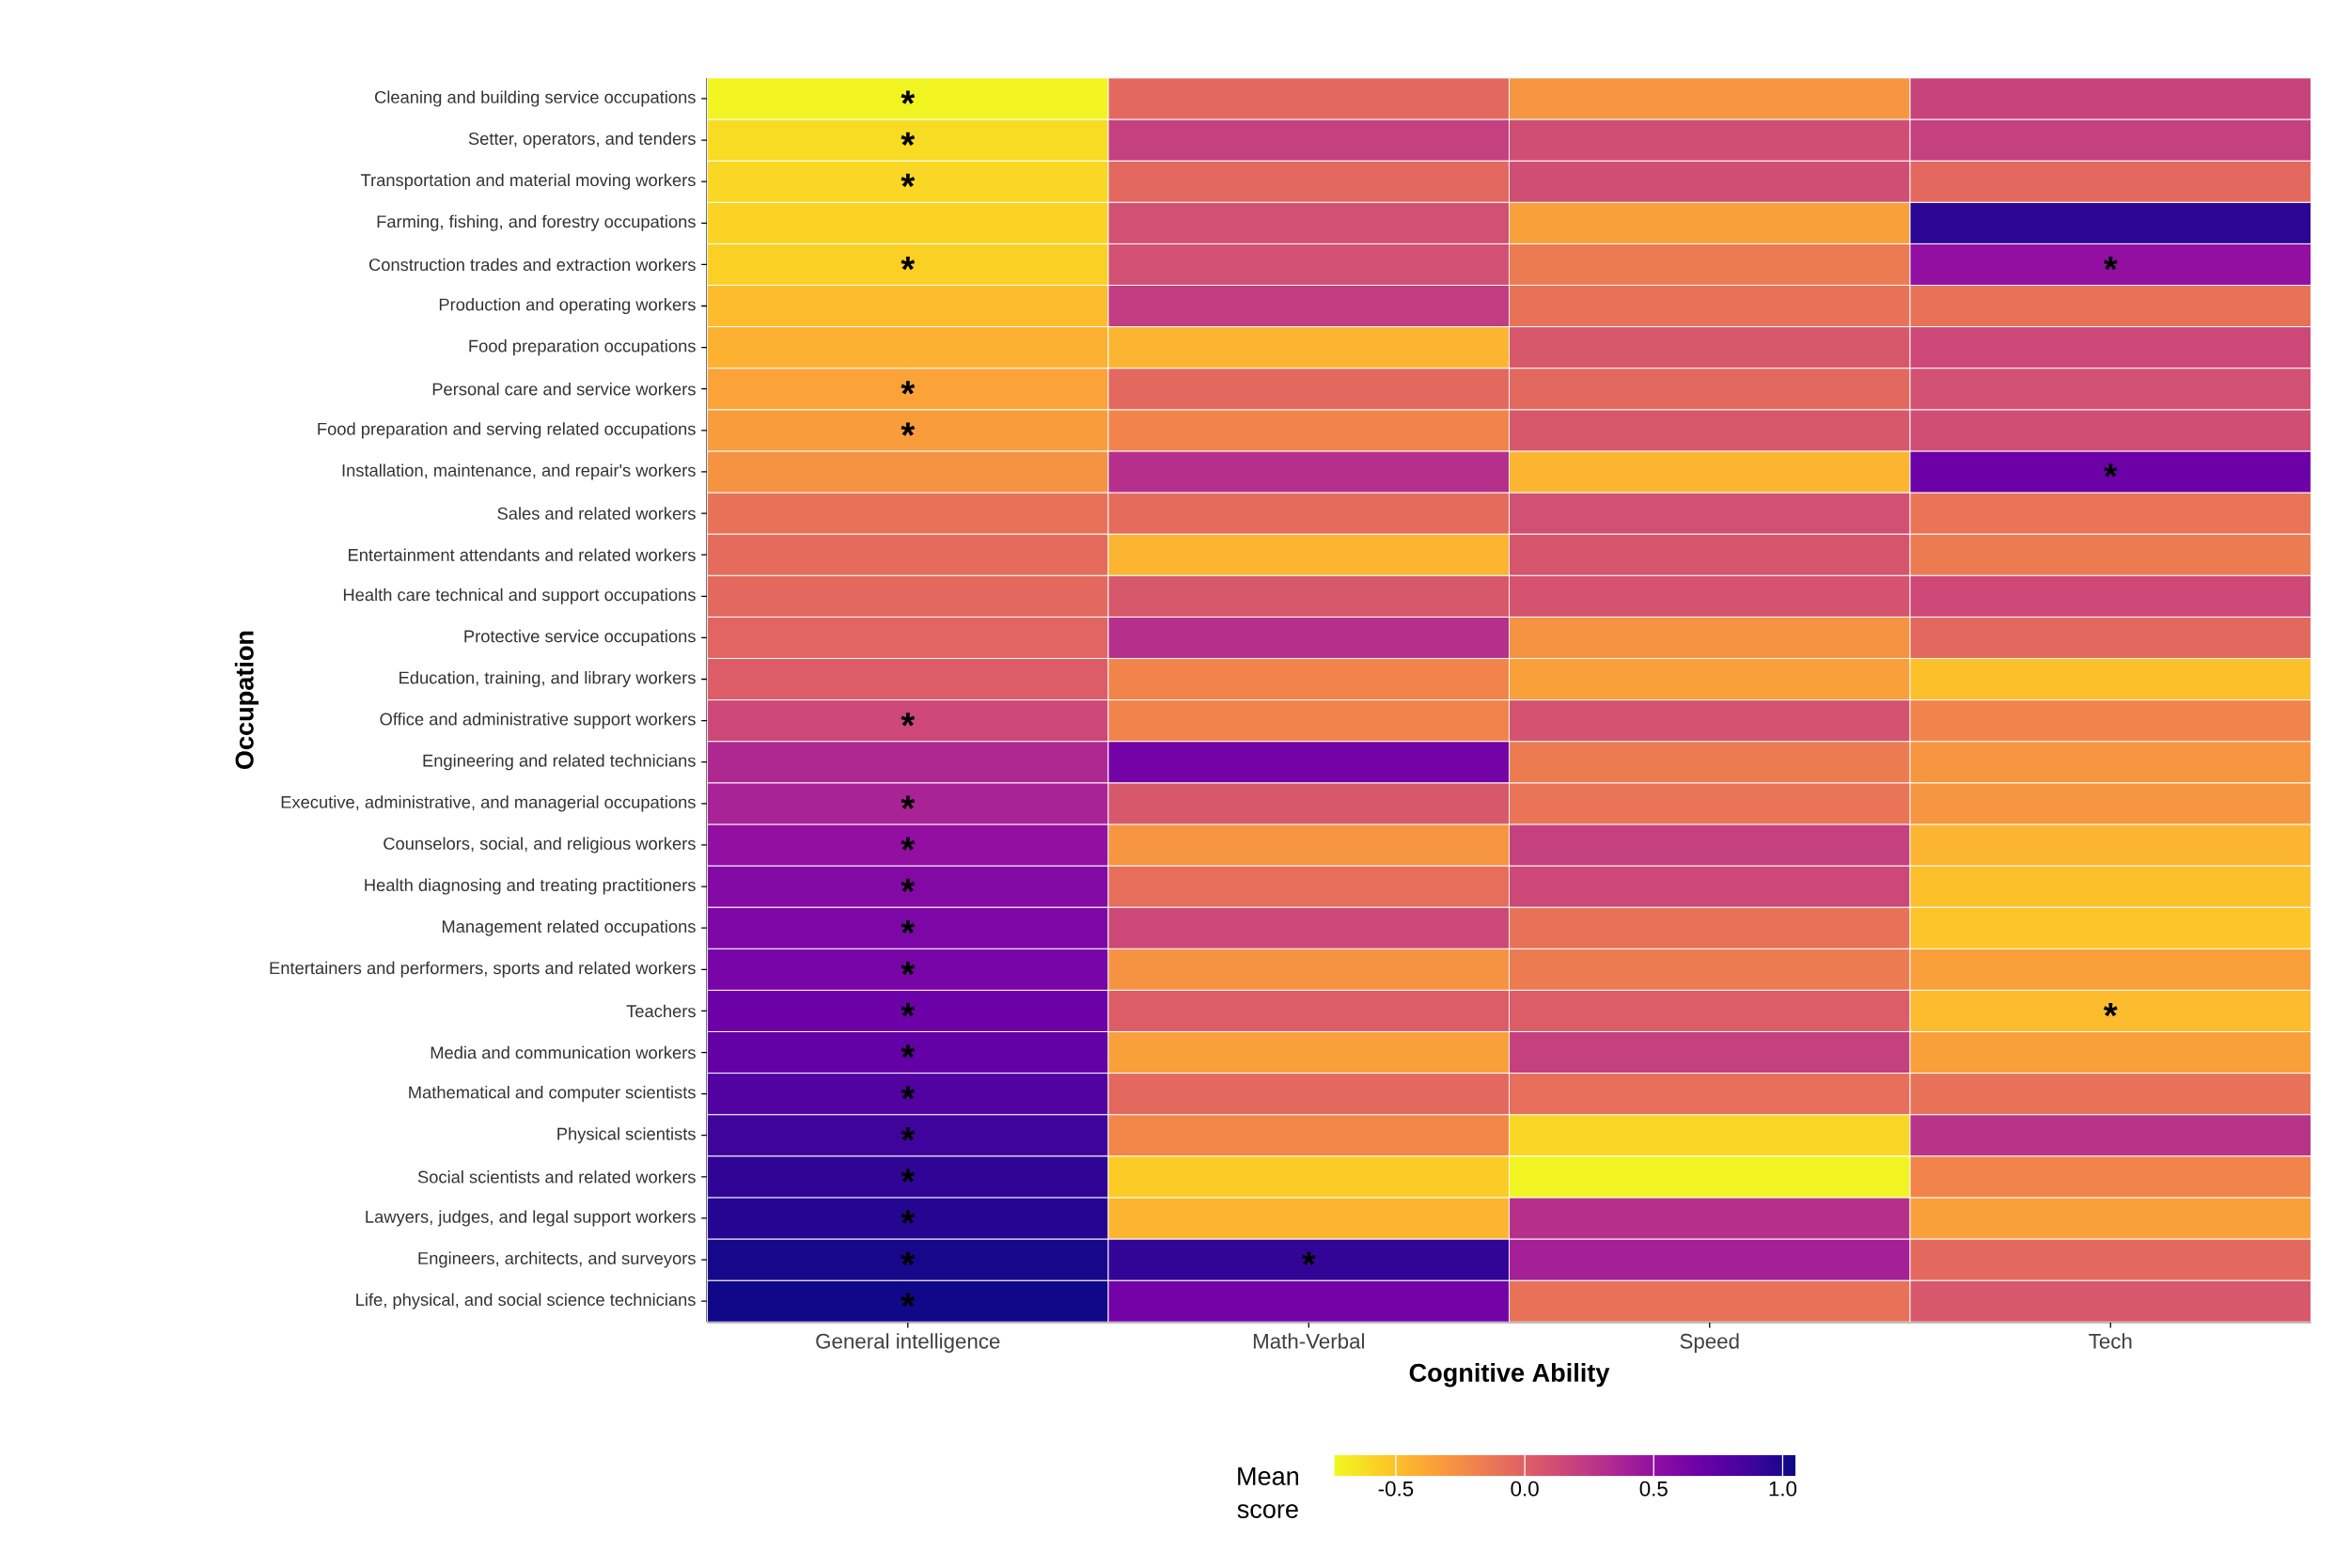 Image resolution: width=2350 pixels, height=1568 pixels. I want to click on y-tick-label: Health care technical and support occupations, so click(519, 596).